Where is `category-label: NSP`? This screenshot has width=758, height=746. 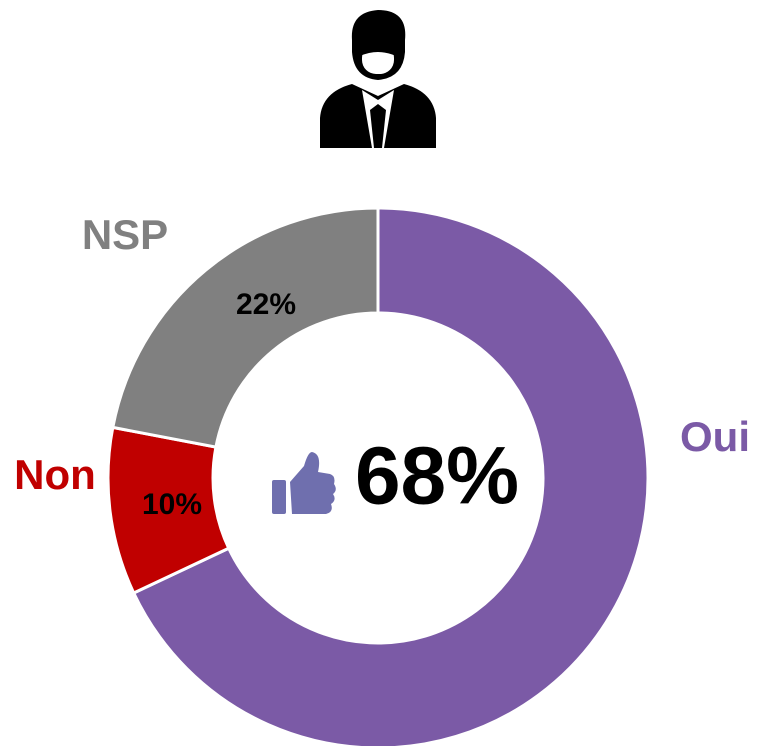
category-label: NSP is located at coordinates (125, 234).